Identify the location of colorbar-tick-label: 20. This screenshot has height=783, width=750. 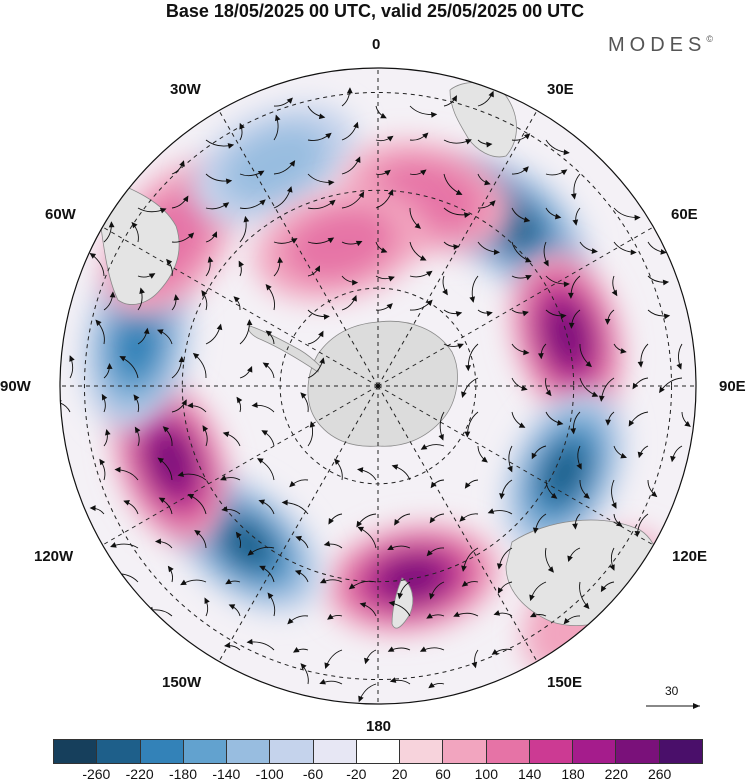
(399, 774).